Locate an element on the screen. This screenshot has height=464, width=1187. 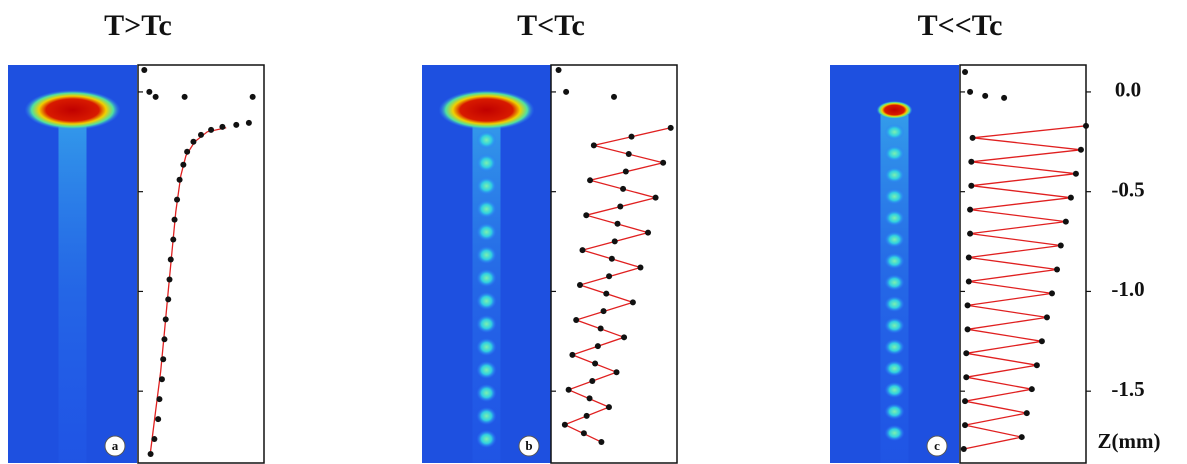
panel-label: b is located at coordinates (528, 445).